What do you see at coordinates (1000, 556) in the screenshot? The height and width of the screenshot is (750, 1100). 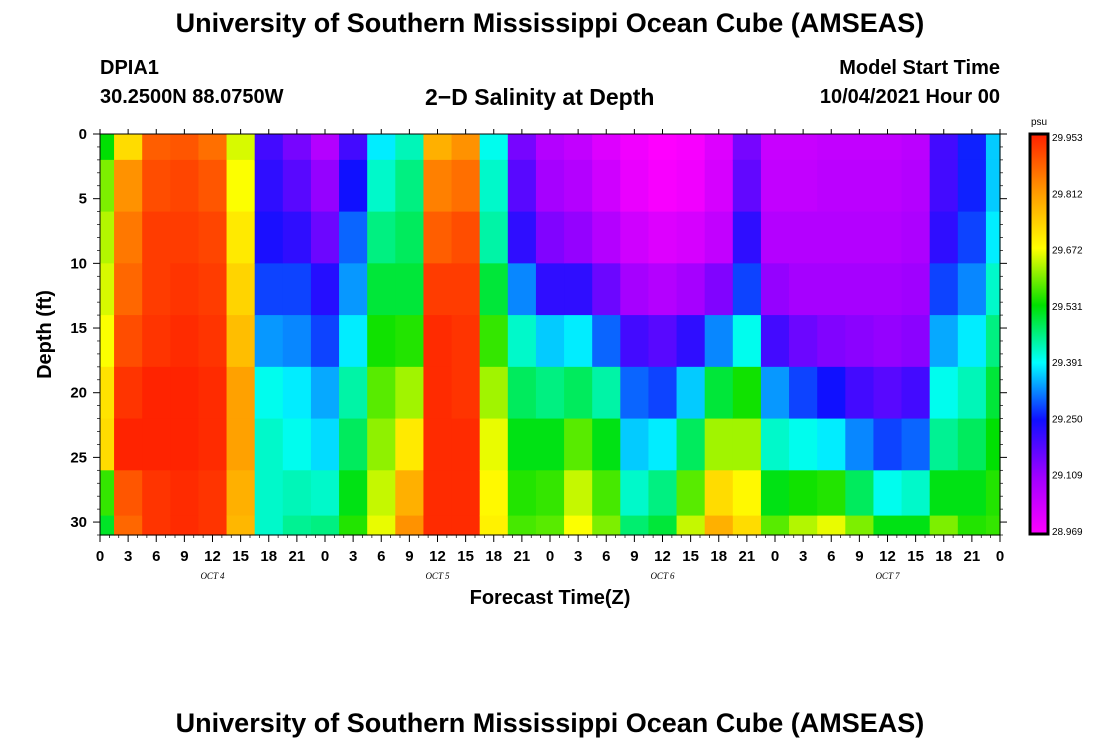 I see `x-tick-label: 0` at bounding box center [1000, 556].